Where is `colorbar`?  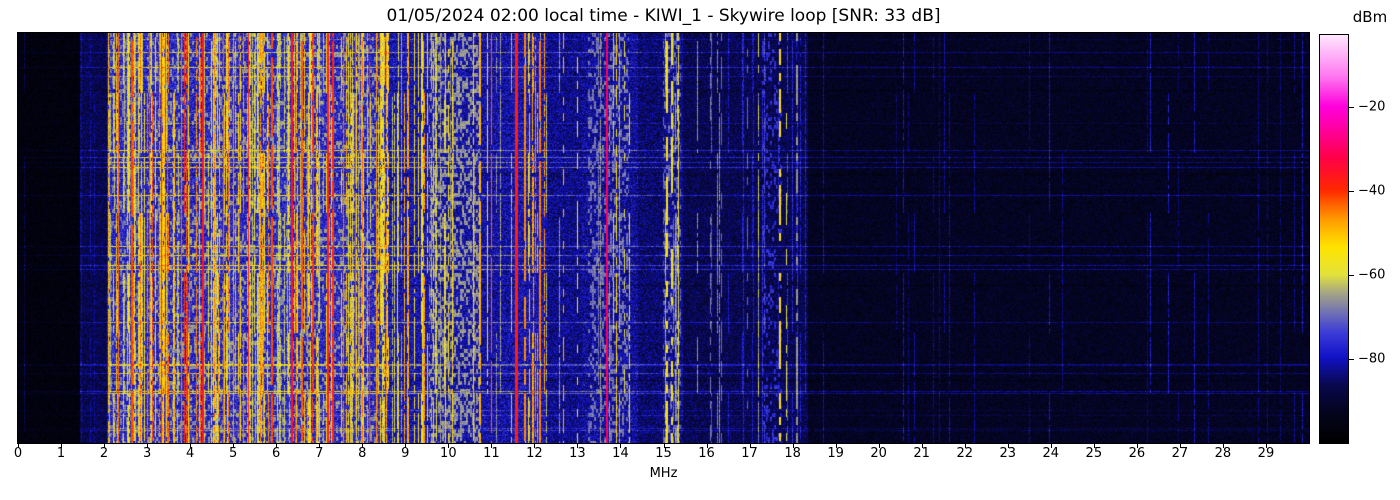
colorbar is located at coordinates (1334, 239).